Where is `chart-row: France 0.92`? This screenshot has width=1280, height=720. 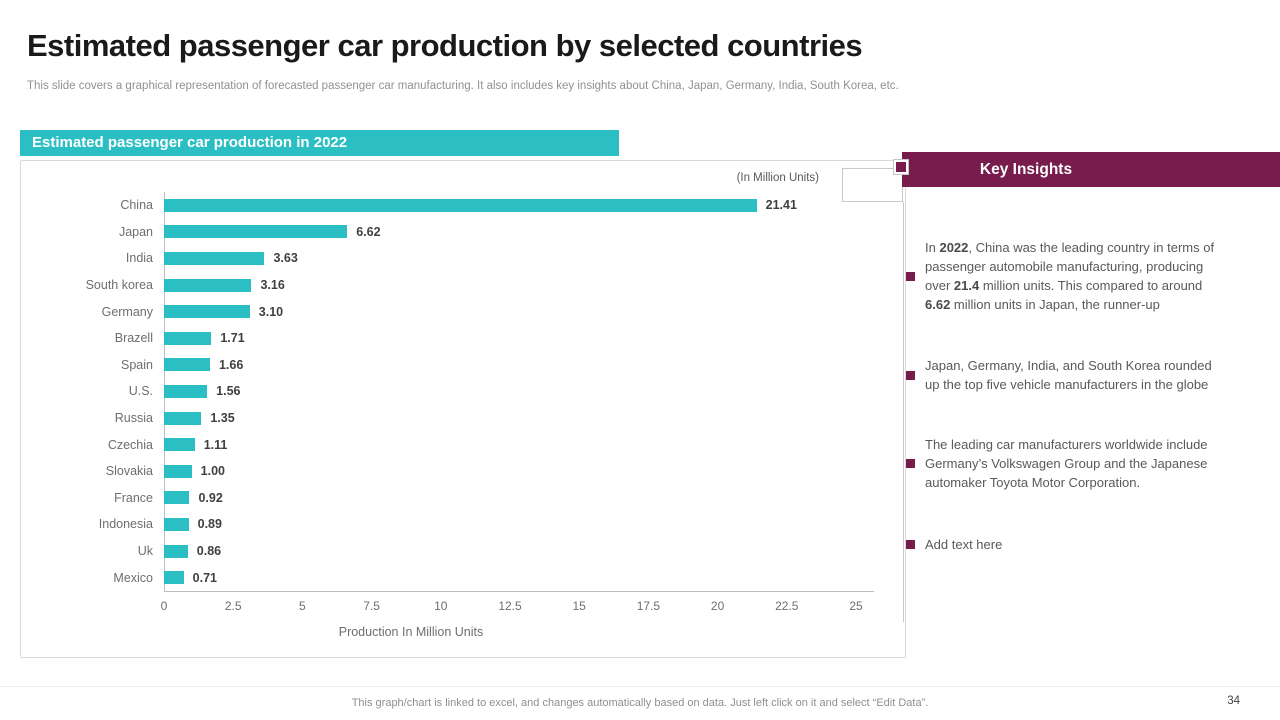 chart-row: France 0.92 is located at coordinates (463, 498).